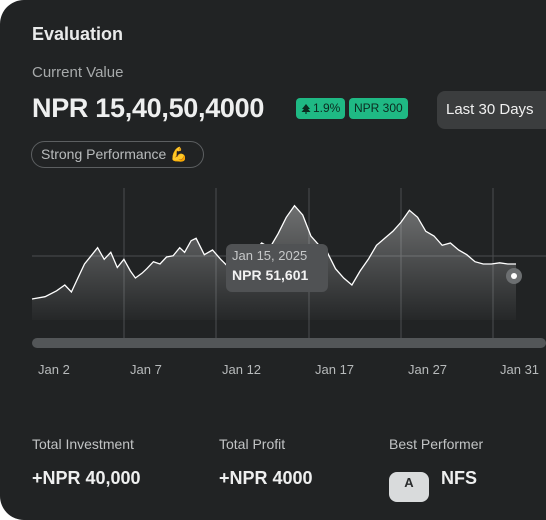  I want to click on x-axis-label: Jan 7, so click(146, 369).